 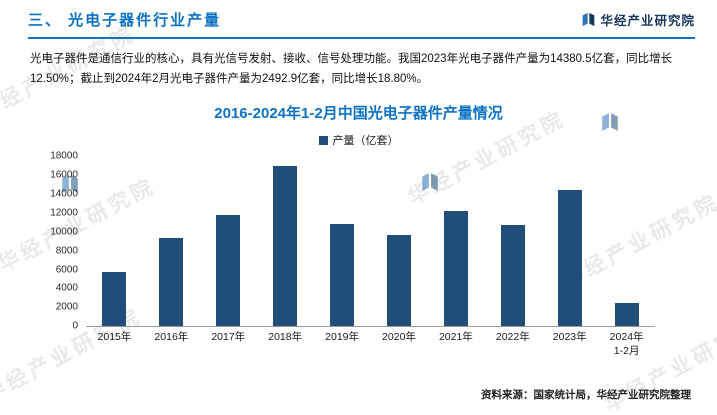 What do you see at coordinates (171, 337) in the screenshot?
I see `x-axis-label: 2016年` at bounding box center [171, 337].